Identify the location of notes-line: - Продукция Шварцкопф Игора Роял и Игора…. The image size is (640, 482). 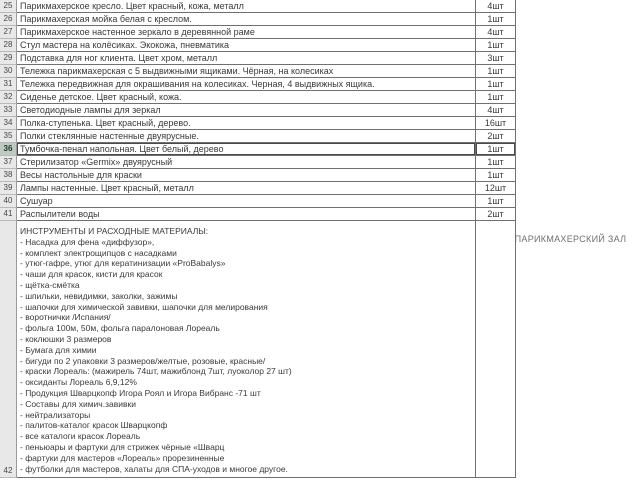
(140, 392).